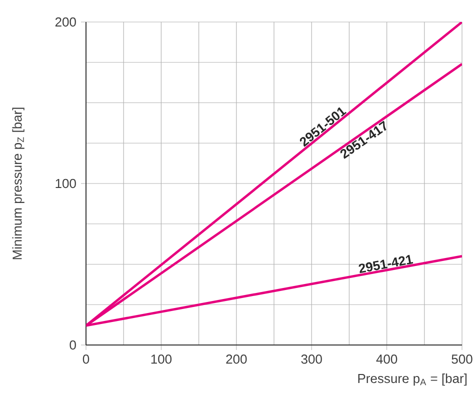 This screenshot has width=474, height=418. What do you see at coordinates (387, 359) in the screenshot?
I see `x-tick-label: 400` at bounding box center [387, 359].